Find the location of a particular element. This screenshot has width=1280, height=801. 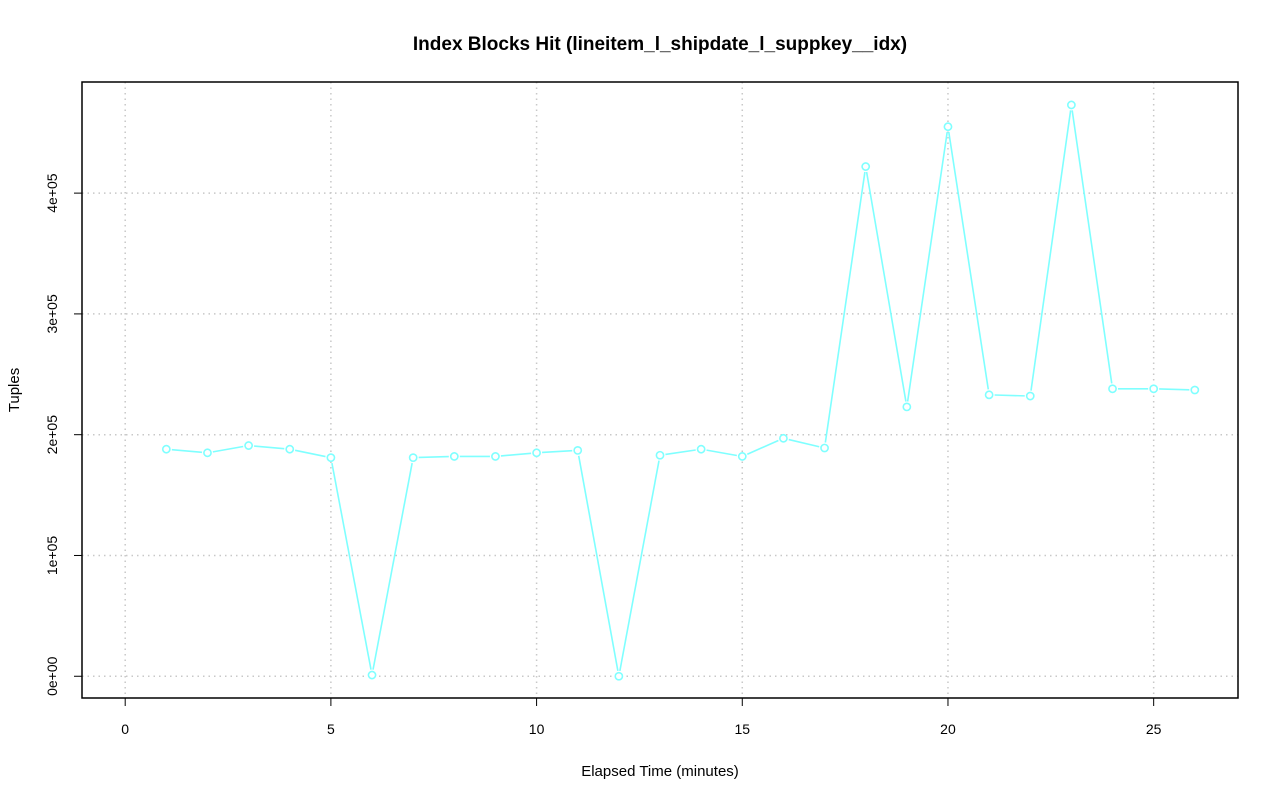

x-tick-label: 10 is located at coordinates (537, 729).